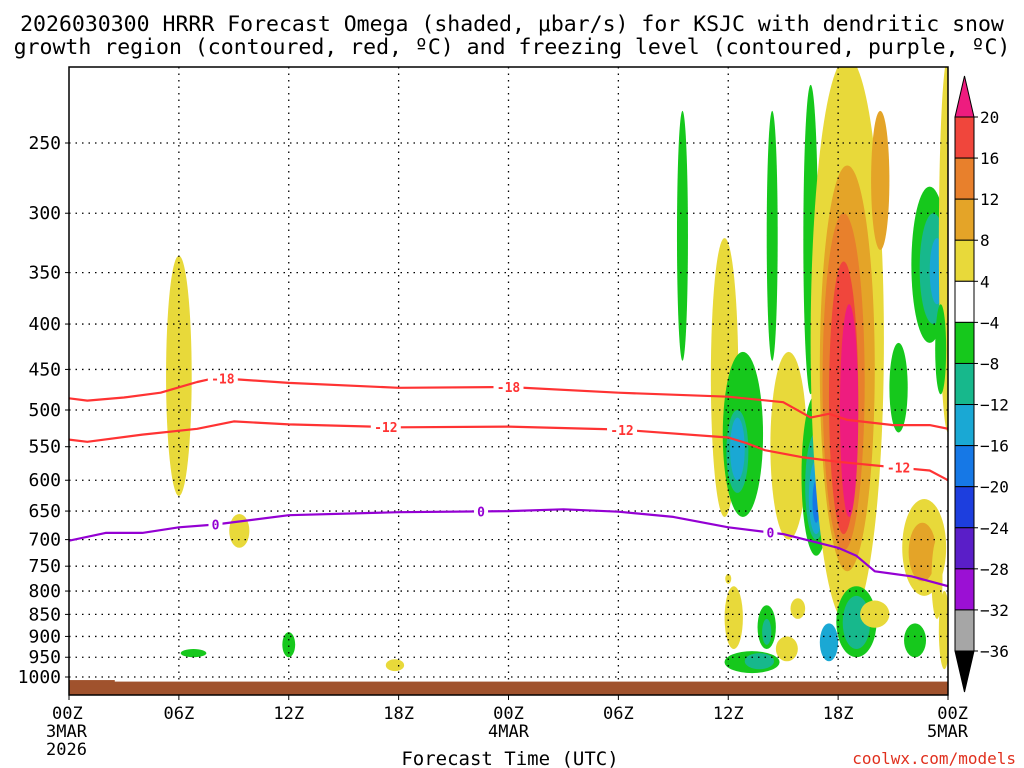  I want to click on x-date-label: 5MAR, so click(948, 732).